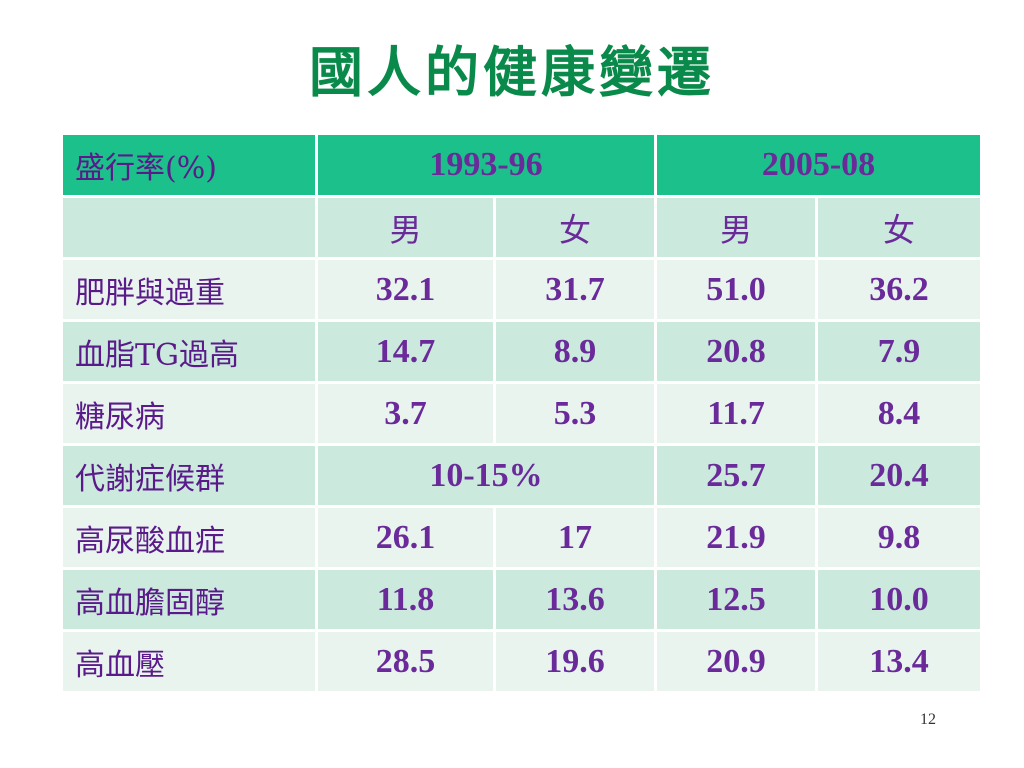  I want to click on table-row: 血脂TG過高 14.7 8.9 20.8 7.9, so click(522, 351).